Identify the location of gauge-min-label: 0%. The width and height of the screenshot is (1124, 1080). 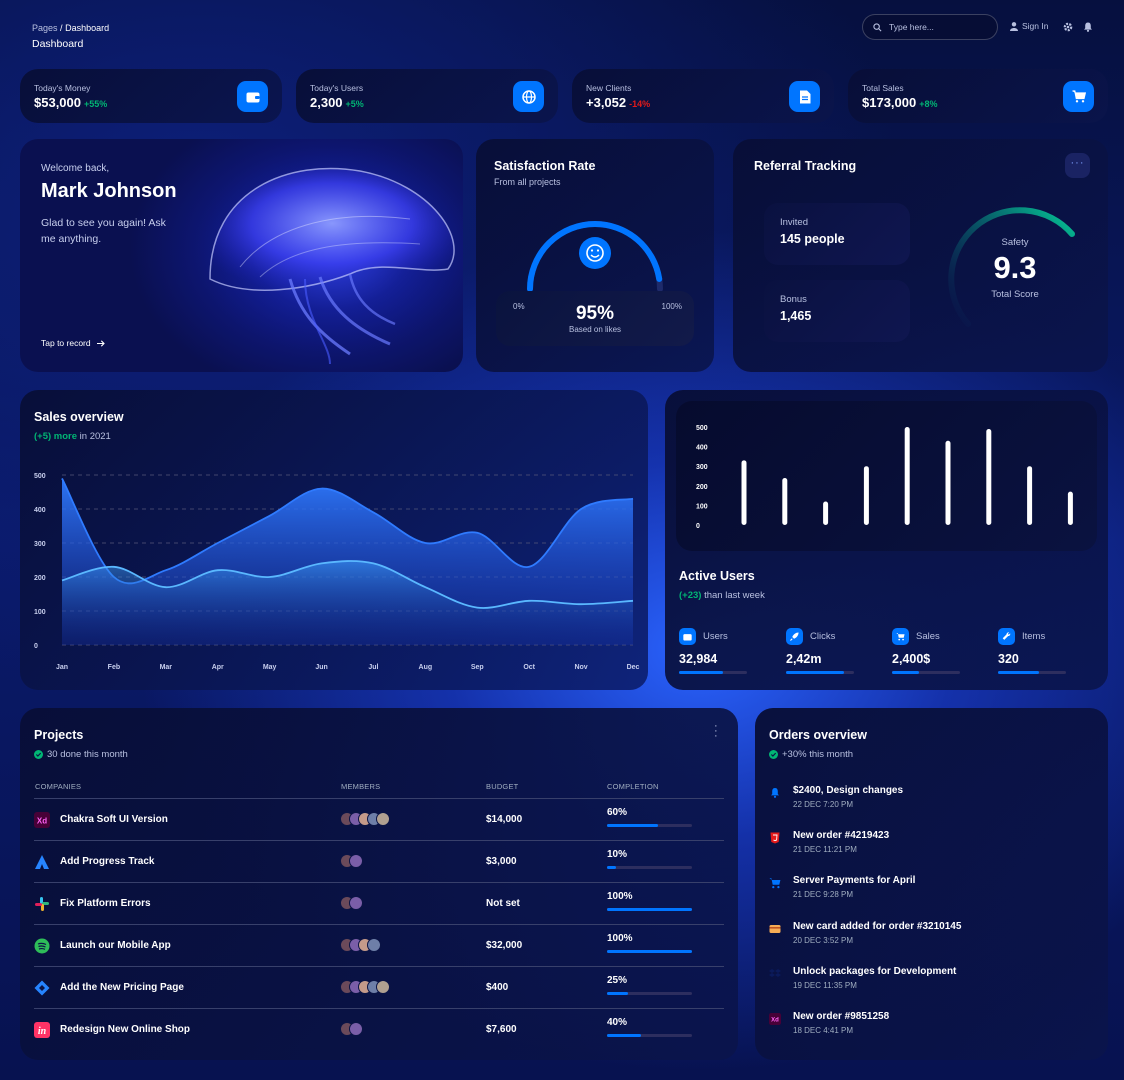
(519, 306).